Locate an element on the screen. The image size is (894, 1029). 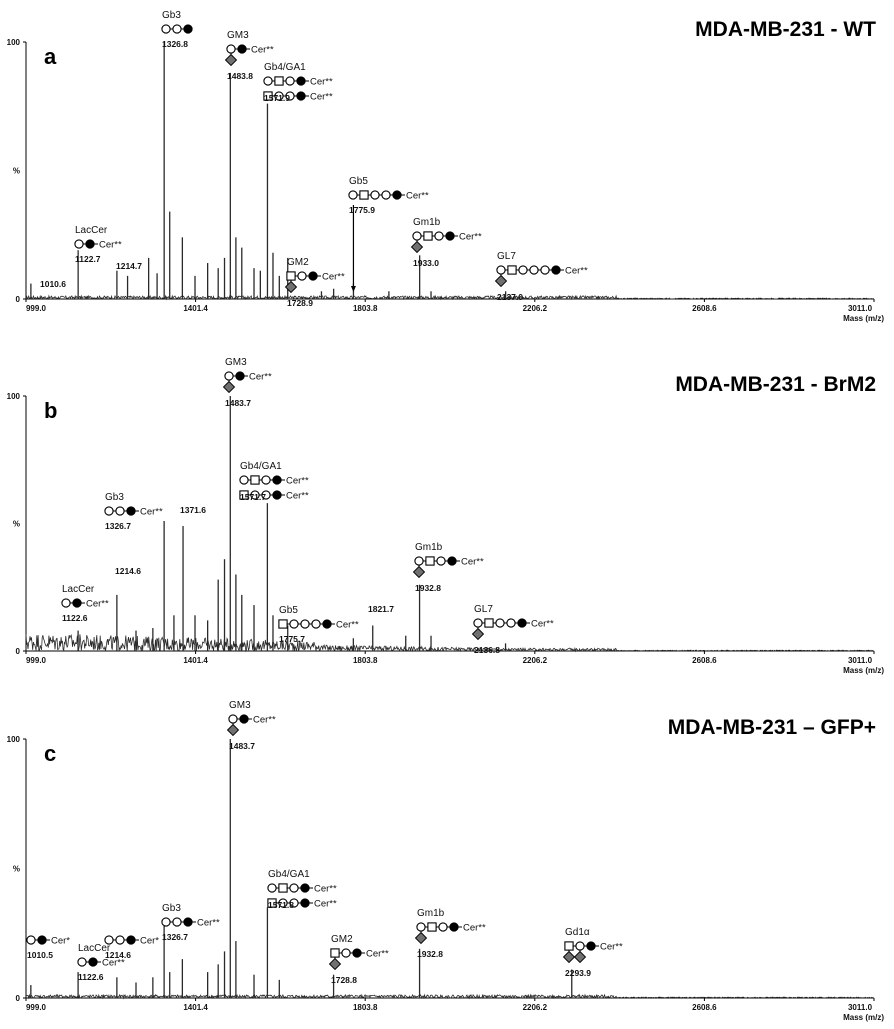
peak-mz-label: 1214.6 is located at coordinates (118, 955).